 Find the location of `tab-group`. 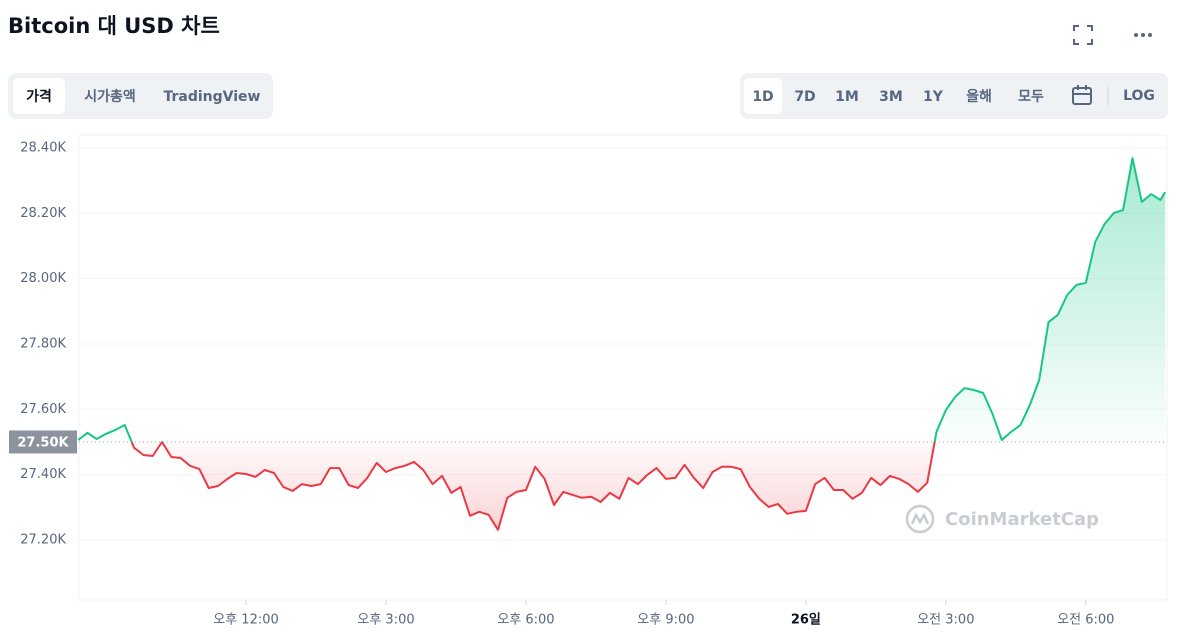

tab-group is located at coordinates (140, 96).